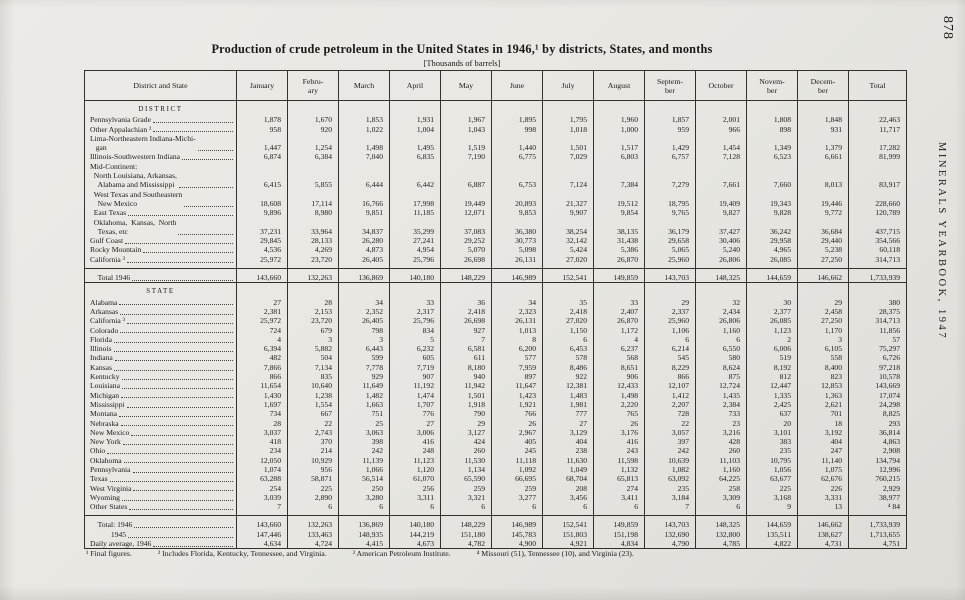 Image resolution: width=965 pixels, height=600 pixels. What do you see at coordinates (517, 460) in the screenshot?
I see `value-cell: 11,118` at bounding box center [517, 460].